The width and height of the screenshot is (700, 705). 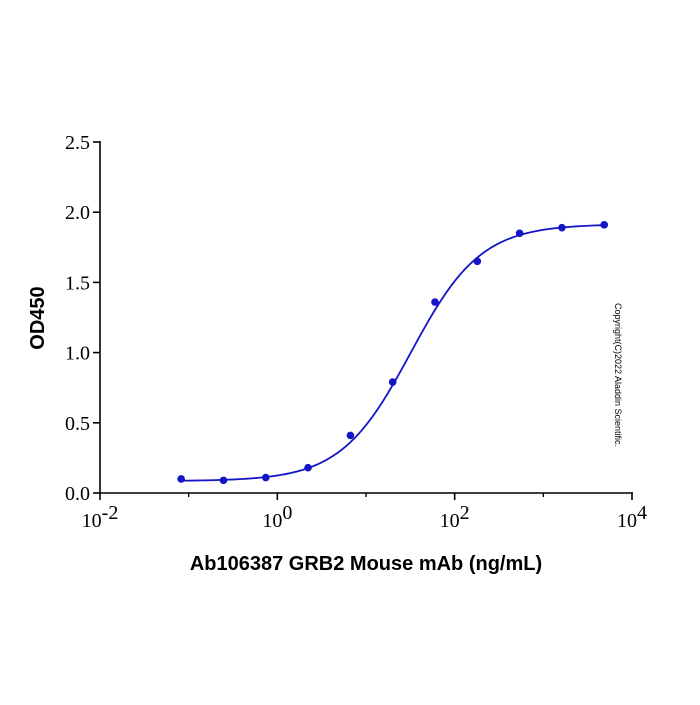 I want to click on copyright-annotation: Copyright(C)2022 Aladdin Scientific., so click(x=618, y=375).